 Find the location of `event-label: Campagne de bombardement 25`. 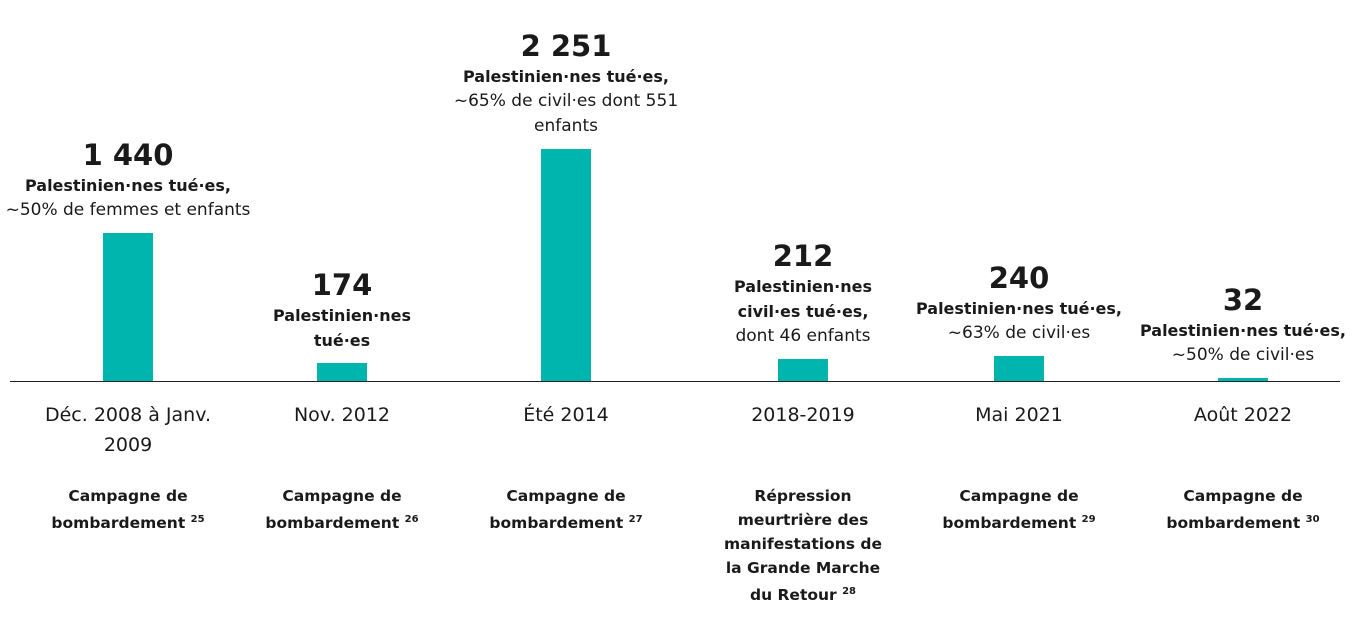

event-label: Campagne de bombardement 25 is located at coordinates (128, 509).